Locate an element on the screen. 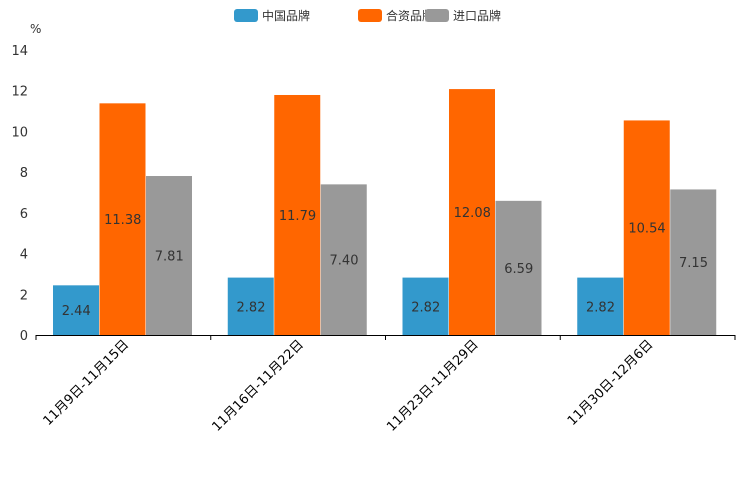 The width and height of the screenshot is (744, 500). y-tick-label: 2 is located at coordinates (24, 295).